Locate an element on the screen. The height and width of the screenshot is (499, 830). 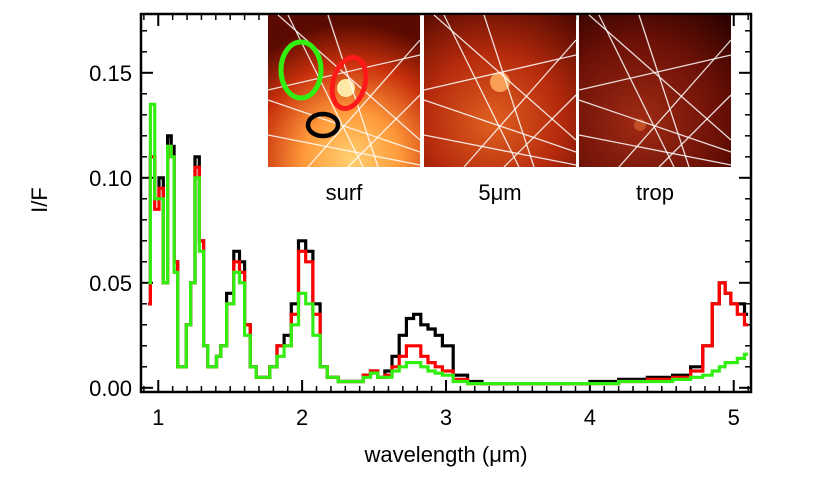
x-axis-title: wavelength (μm) is located at coordinates (445, 454).